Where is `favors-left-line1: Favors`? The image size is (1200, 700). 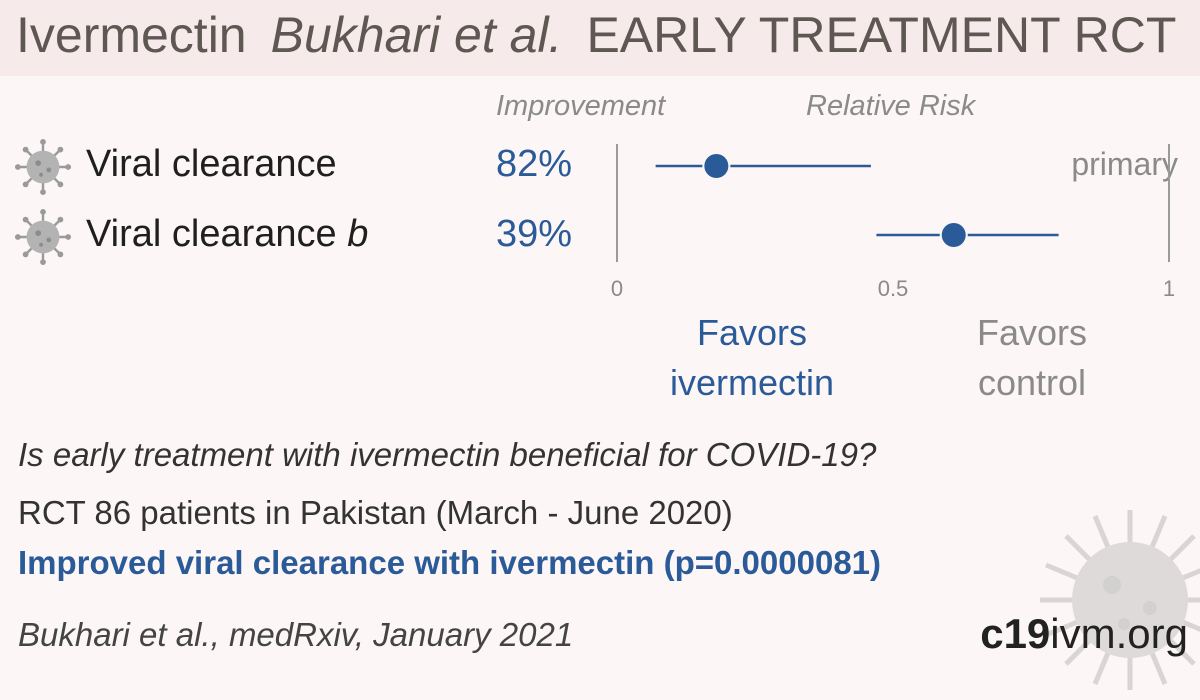 favors-left-line1: Favors is located at coordinates (752, 332).